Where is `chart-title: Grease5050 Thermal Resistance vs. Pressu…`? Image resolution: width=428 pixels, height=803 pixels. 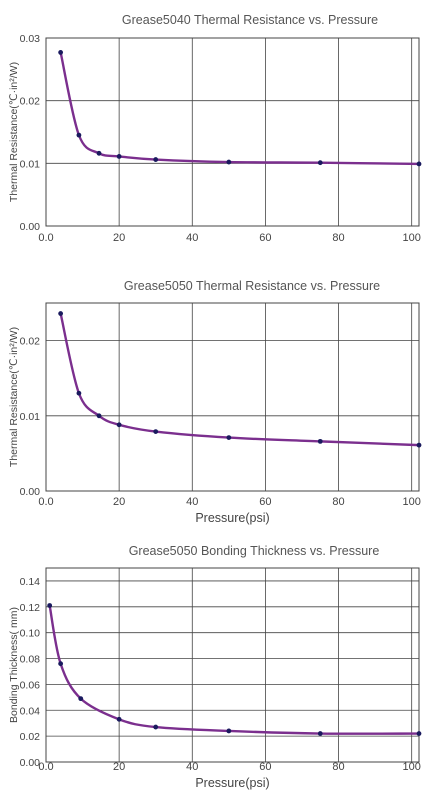 chart-title: Grease5050 Thermal Resistance vs. Pressu… is located at coordinates (252, 286).